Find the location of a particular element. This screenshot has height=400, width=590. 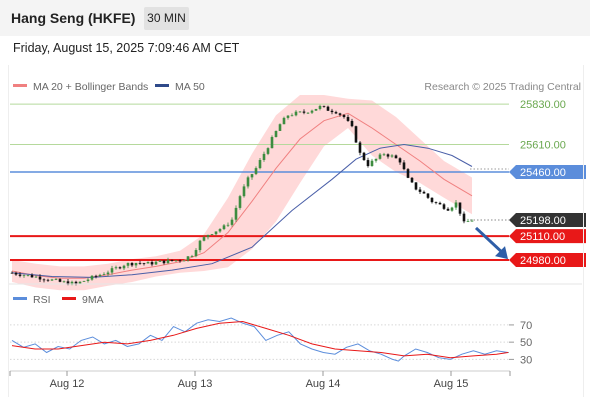

time-tick-label: Aug 14 is located at coordinates (323, 384).